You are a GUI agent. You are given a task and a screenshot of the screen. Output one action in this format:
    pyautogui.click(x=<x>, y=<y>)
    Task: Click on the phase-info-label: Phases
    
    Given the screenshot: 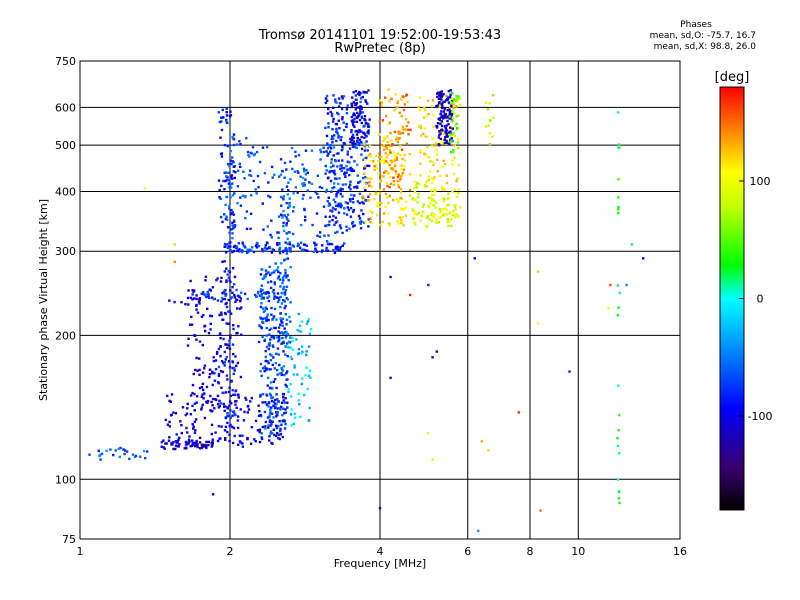 What is the action you would take?
    pyautogui.click(x=696, y=25)
    